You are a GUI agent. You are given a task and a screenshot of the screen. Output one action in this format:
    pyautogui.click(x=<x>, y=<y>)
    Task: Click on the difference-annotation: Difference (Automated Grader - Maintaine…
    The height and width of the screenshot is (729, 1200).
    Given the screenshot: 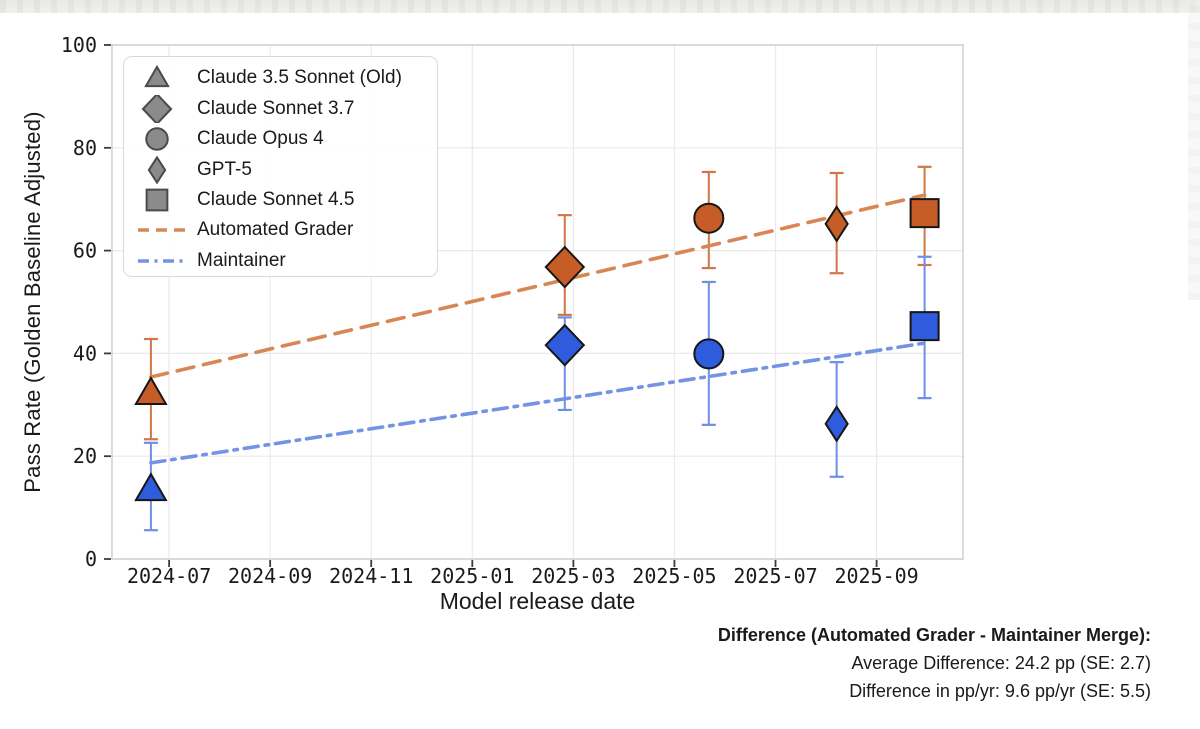 What is the action you would take?
    pyautogui.click(x=934, y=663)
    